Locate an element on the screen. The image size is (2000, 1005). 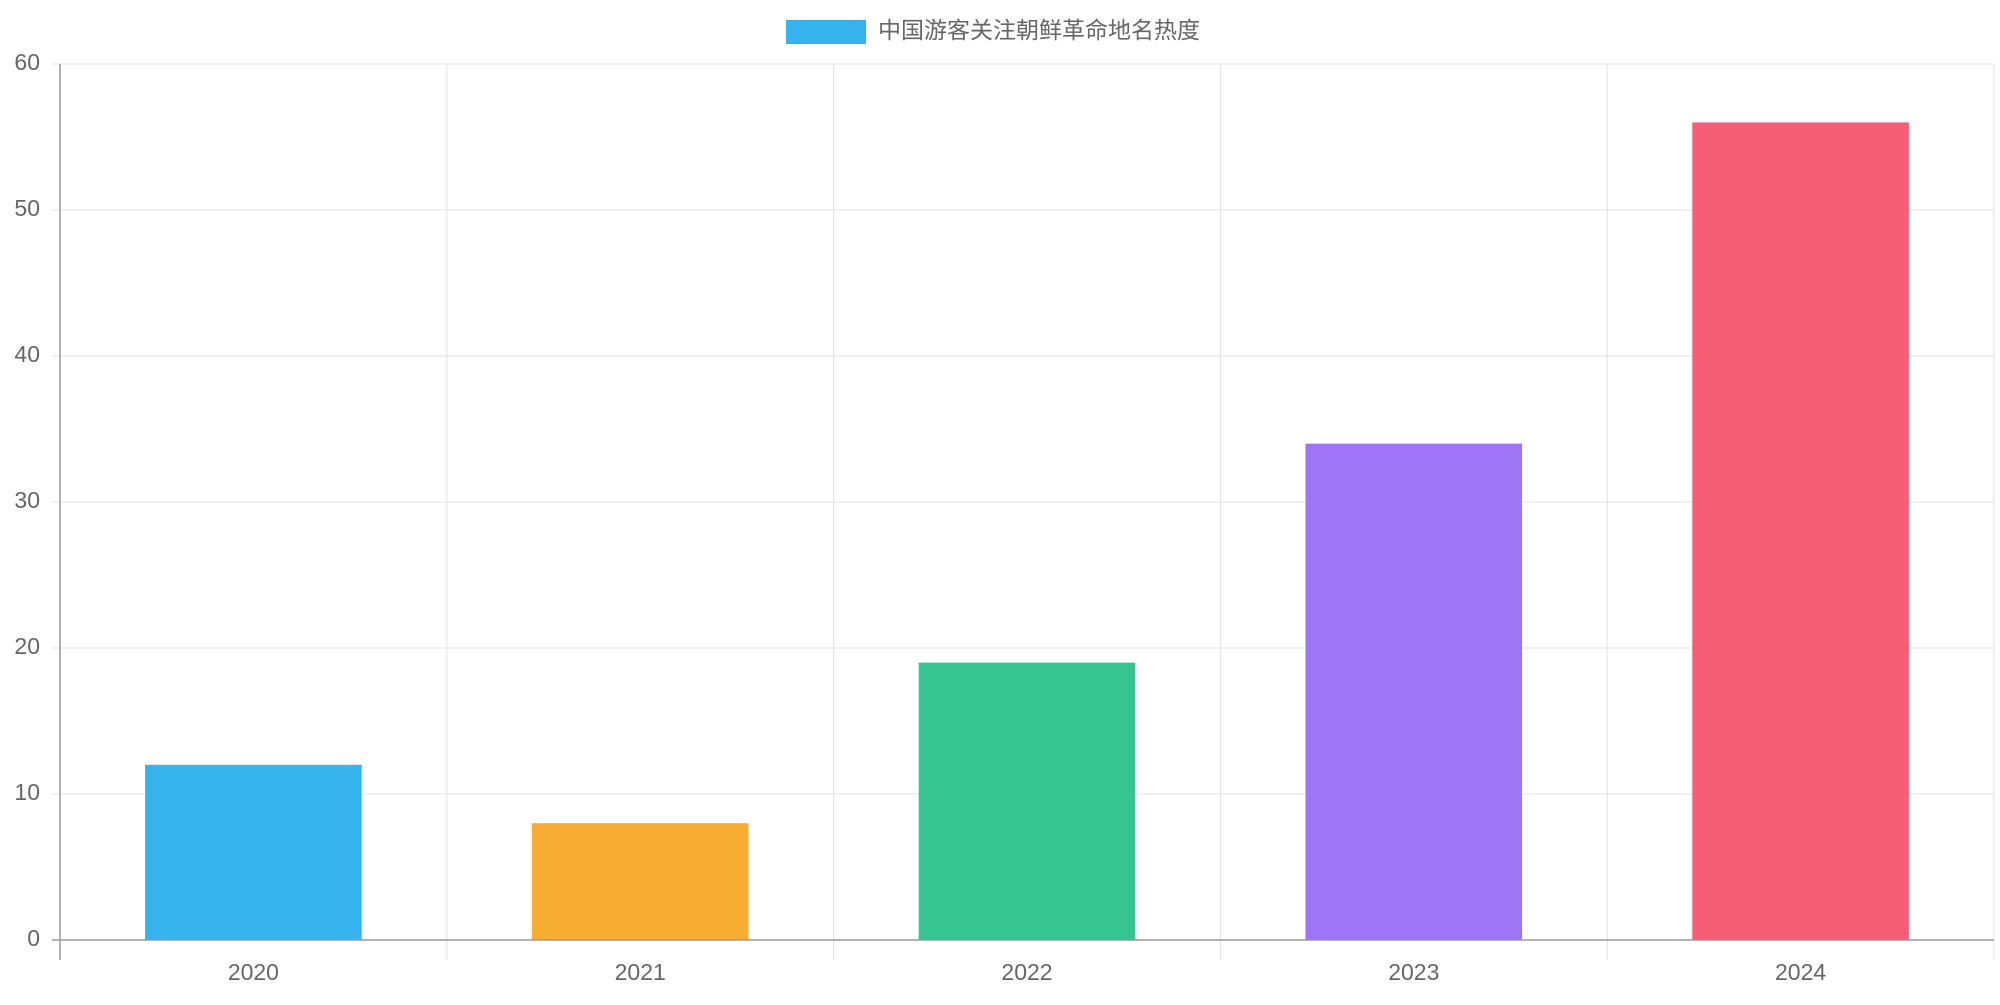
legend-label: 中国游客关注朝鲜革命地名热度 is located at coordinates (1039, 30).